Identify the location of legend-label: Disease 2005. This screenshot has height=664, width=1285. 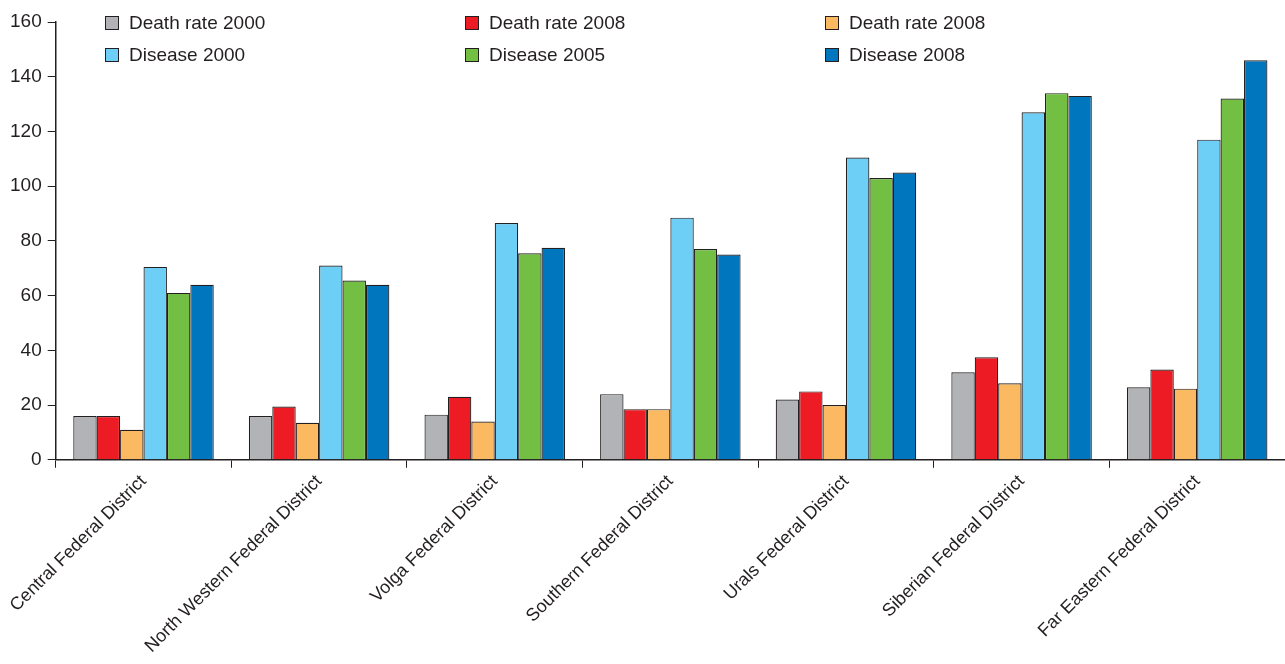
(547, 55).